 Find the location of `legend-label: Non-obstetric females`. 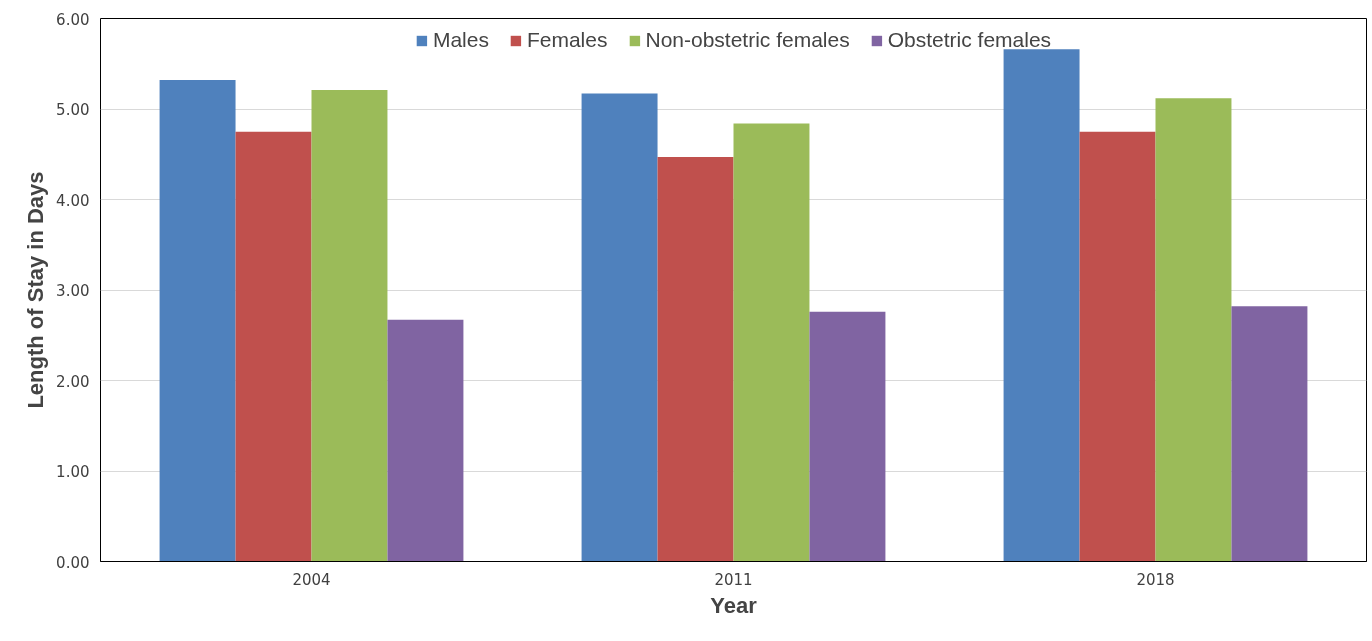

legend-label: Non-obstetric females is located at coordinates (747, 40).